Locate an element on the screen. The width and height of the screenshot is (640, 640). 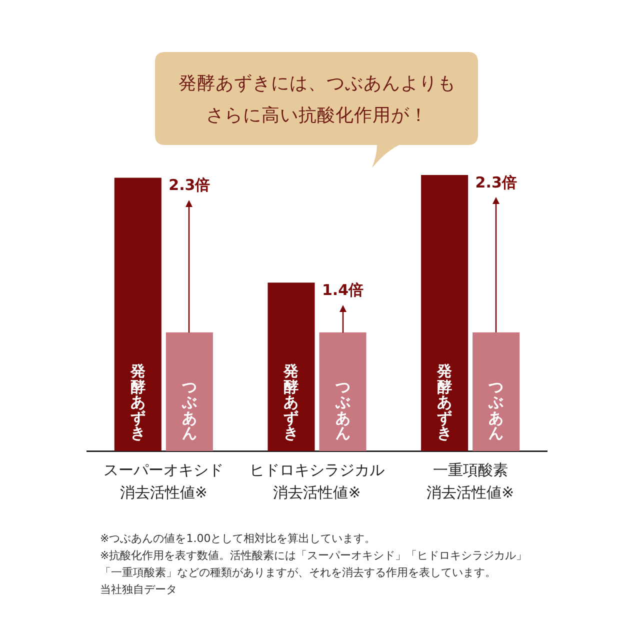
text: ※つぶあんの値を1.00として相対比を算出しています。 is located at coordinates (238, 539).